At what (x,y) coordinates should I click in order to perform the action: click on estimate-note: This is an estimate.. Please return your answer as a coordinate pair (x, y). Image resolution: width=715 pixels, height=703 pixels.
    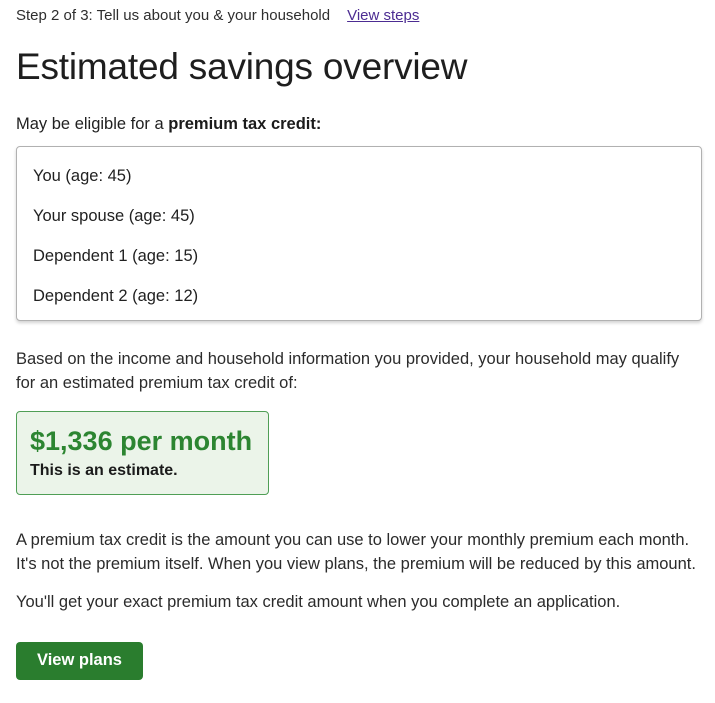
    Looking at the image, I should click on (104, 470).